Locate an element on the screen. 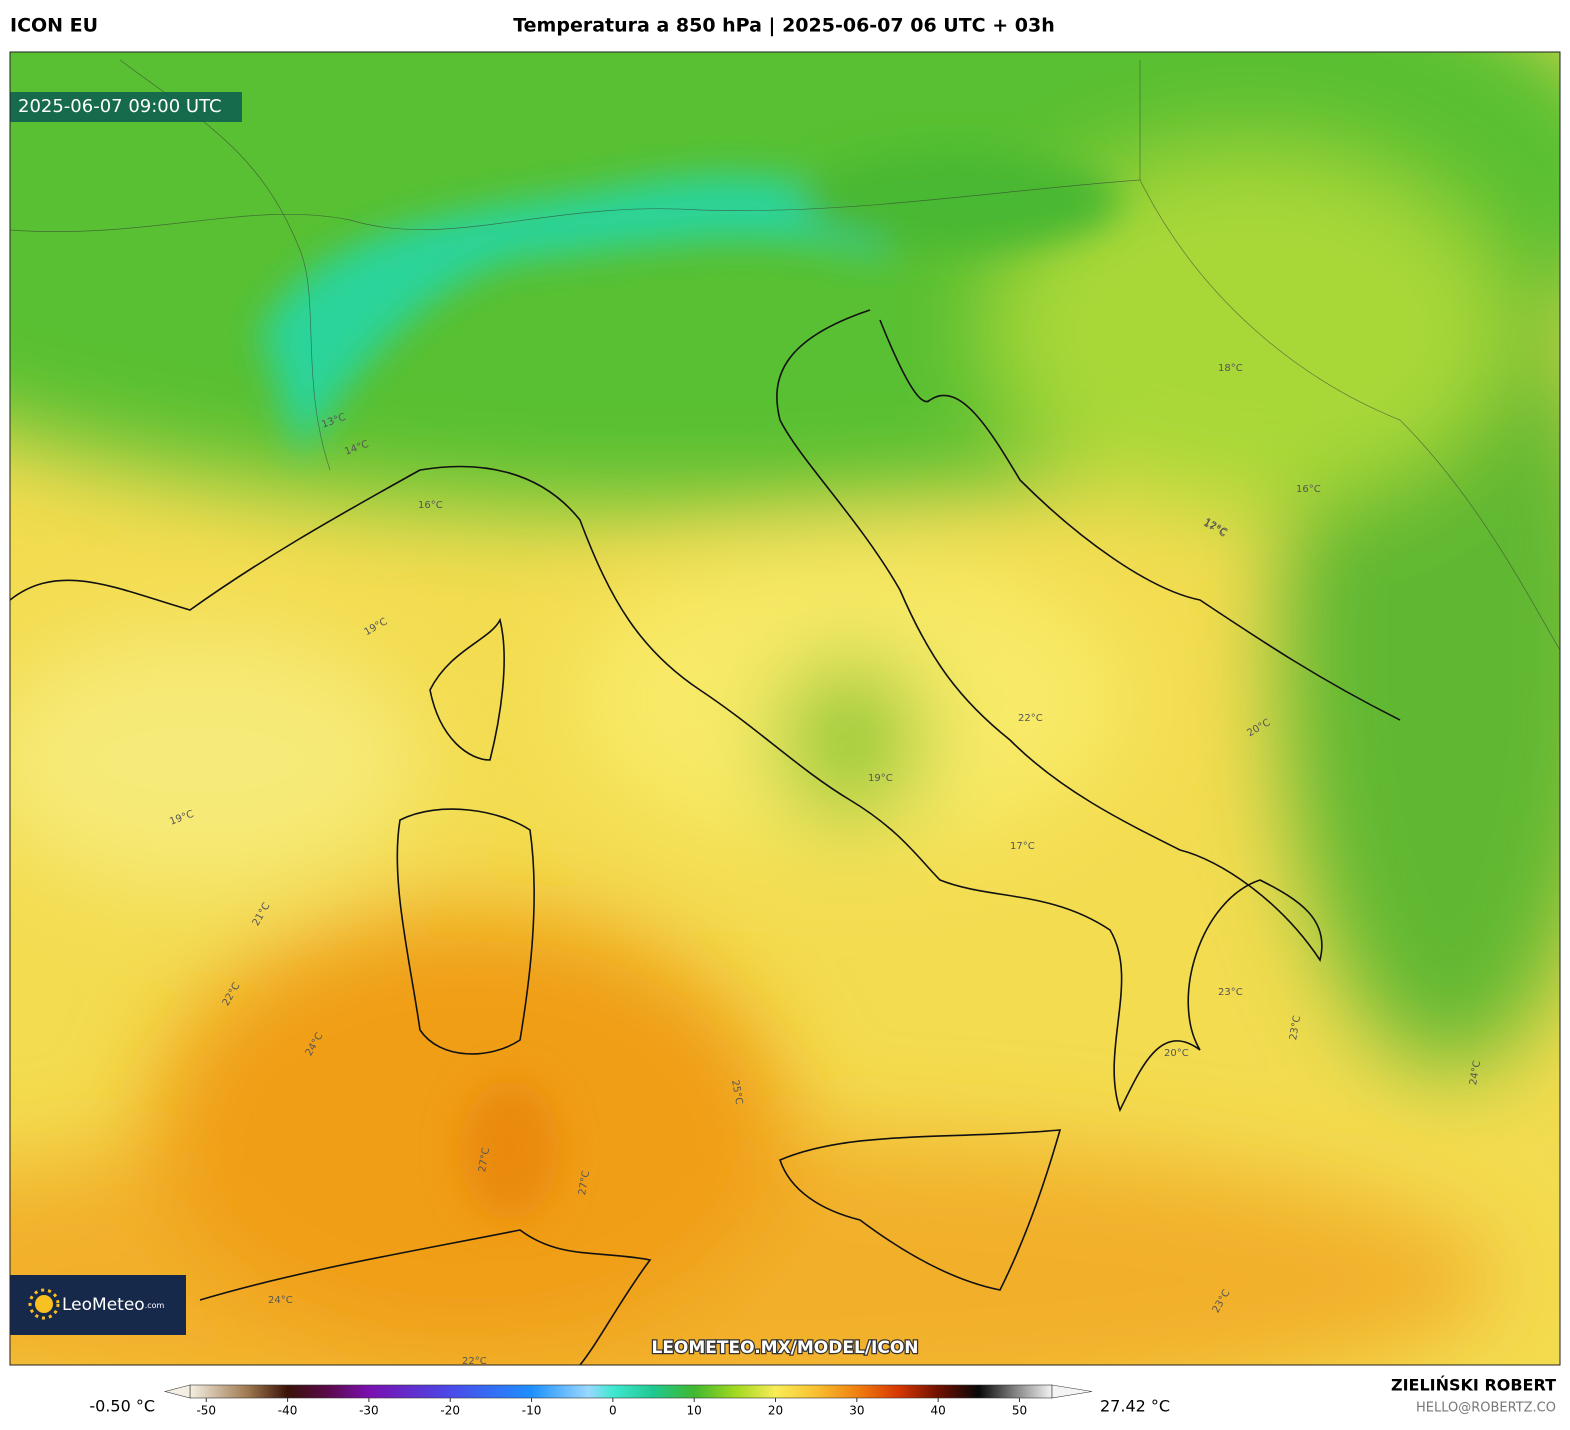 This screenshot has height=1430, width=1570. colorbar-bar is located at coordinates (621, 1391).